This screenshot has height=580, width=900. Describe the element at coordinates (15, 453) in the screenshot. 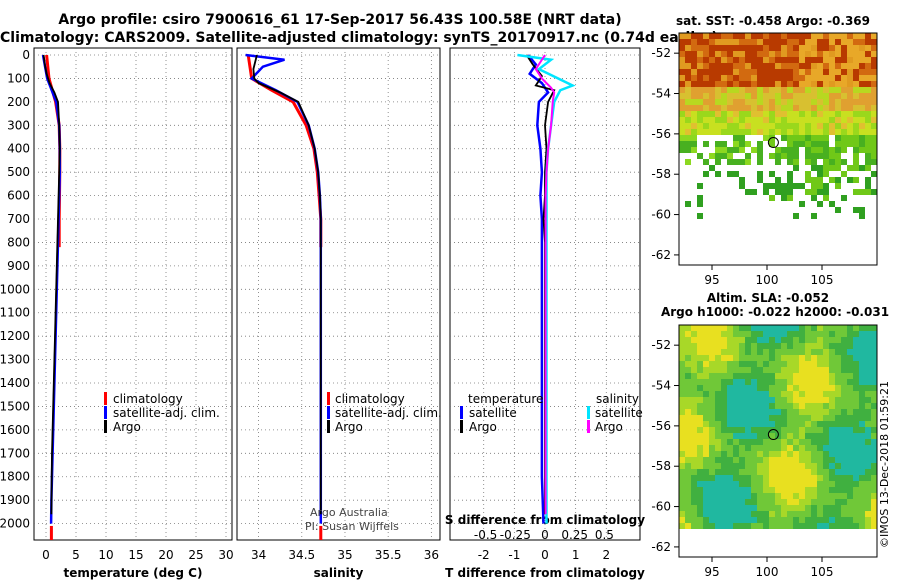

I see `depth-tick-label: 1700` at that location.